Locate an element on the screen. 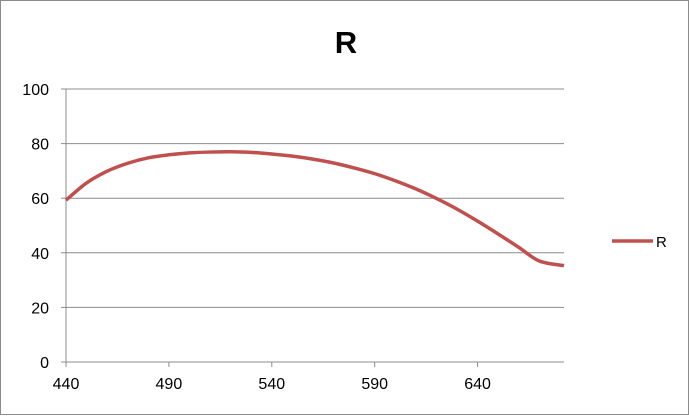  x-tick-label-440: 440 is located at coordinates (66, 384).